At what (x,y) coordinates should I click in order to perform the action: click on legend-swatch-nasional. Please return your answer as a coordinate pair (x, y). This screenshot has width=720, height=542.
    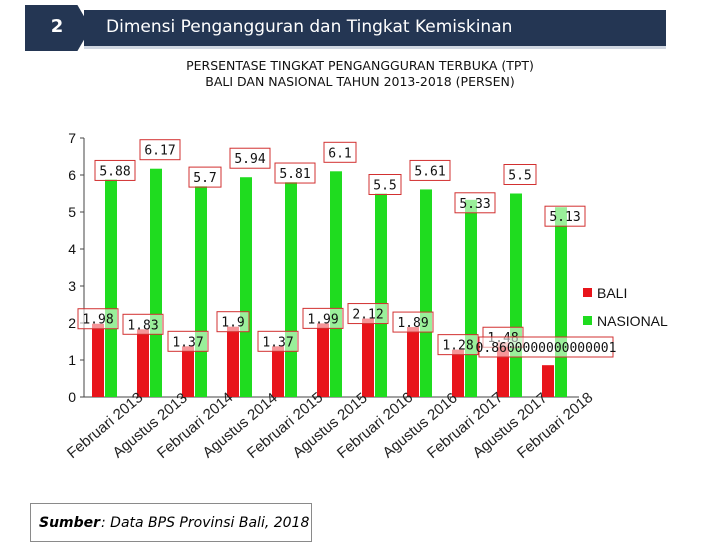
    Looking at the image, I should click on (587, 320).